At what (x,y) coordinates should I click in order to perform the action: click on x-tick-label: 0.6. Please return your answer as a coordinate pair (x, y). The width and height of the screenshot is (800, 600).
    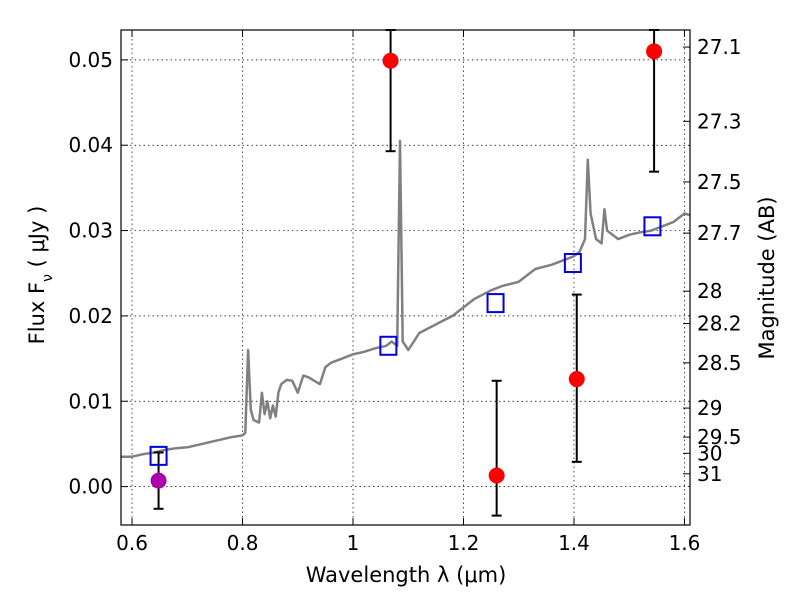
    Looking at the image, I should click on (132, 543).